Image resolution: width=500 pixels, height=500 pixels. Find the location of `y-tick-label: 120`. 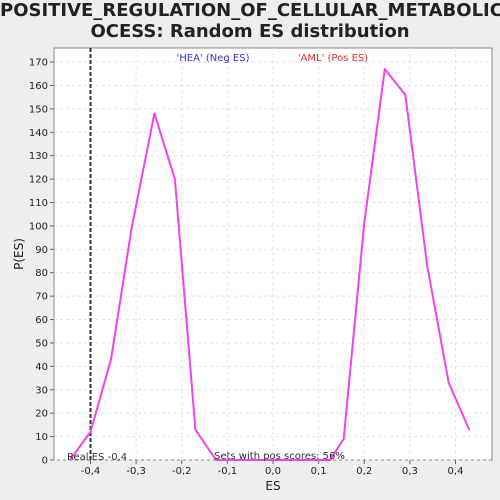

y-tick-label: 120 is located at coordinates (38, 180).